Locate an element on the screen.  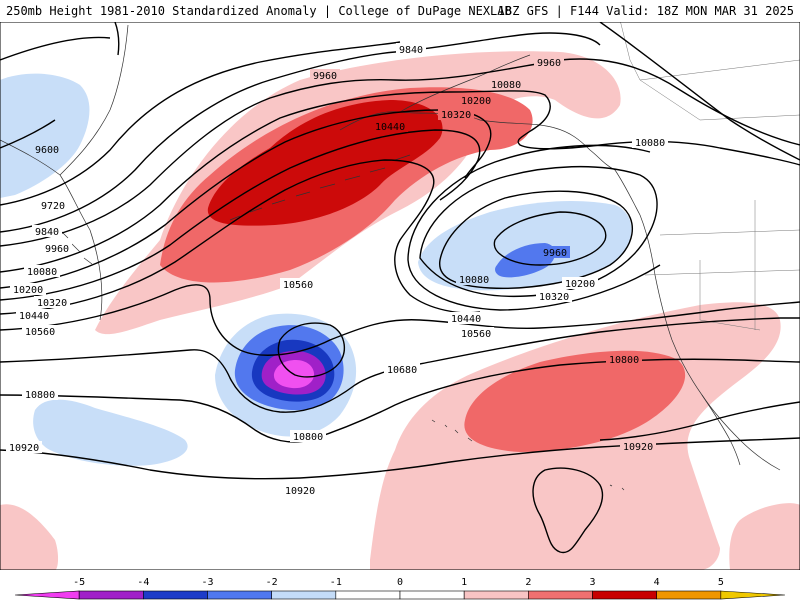
contour-10200-low is located at coordinates (538, 231).